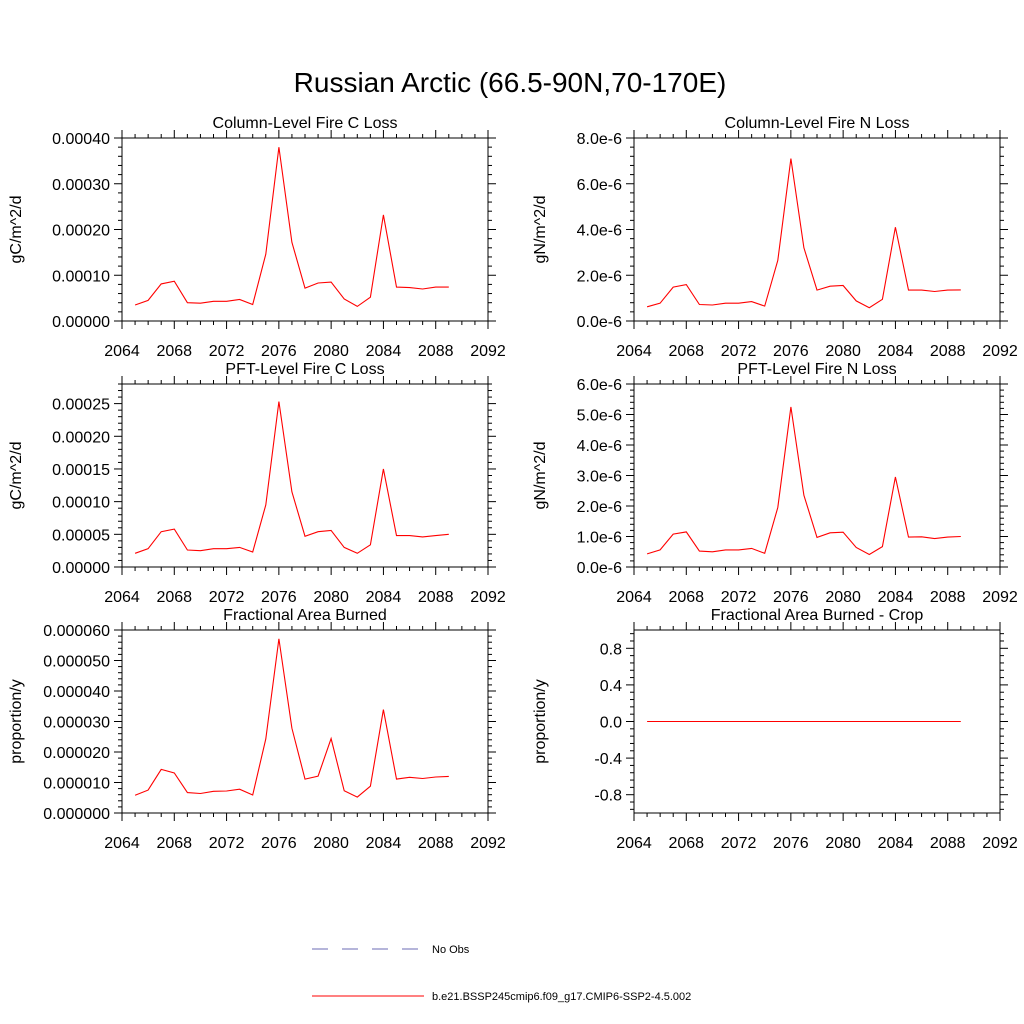 This screenshot has width=1024, height=1024. I want to click on y-tick-label: 0.00015, so click(81, 470).